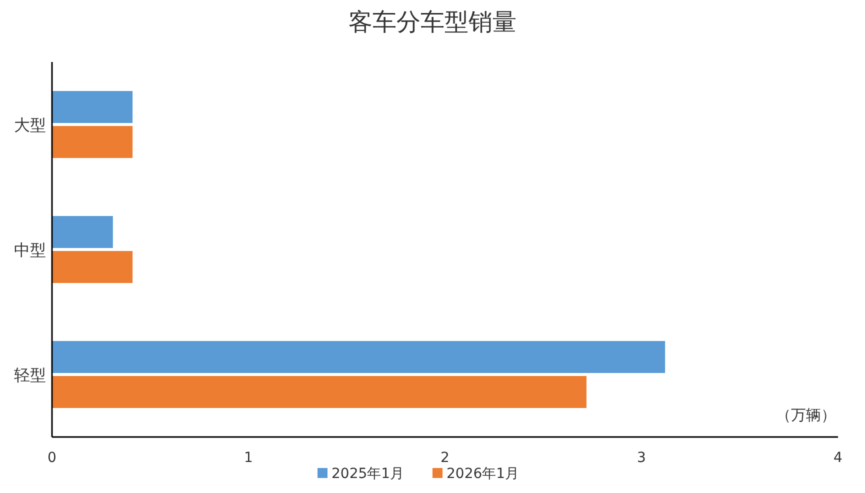  Describe the element at coordinates (30, 250) in the screenshot. I see `y-tick-label: 中型` at that location.